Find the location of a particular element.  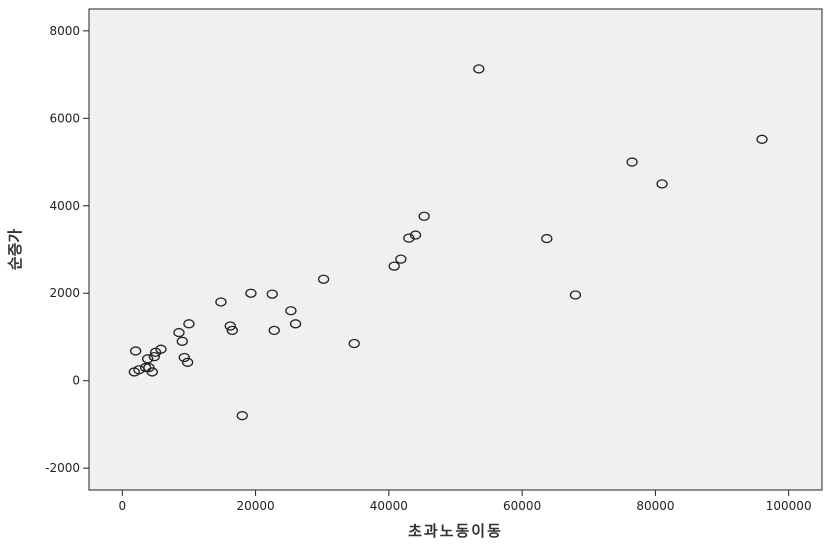

y-axis-label: 순증가 is located at coordinates (15, 250).